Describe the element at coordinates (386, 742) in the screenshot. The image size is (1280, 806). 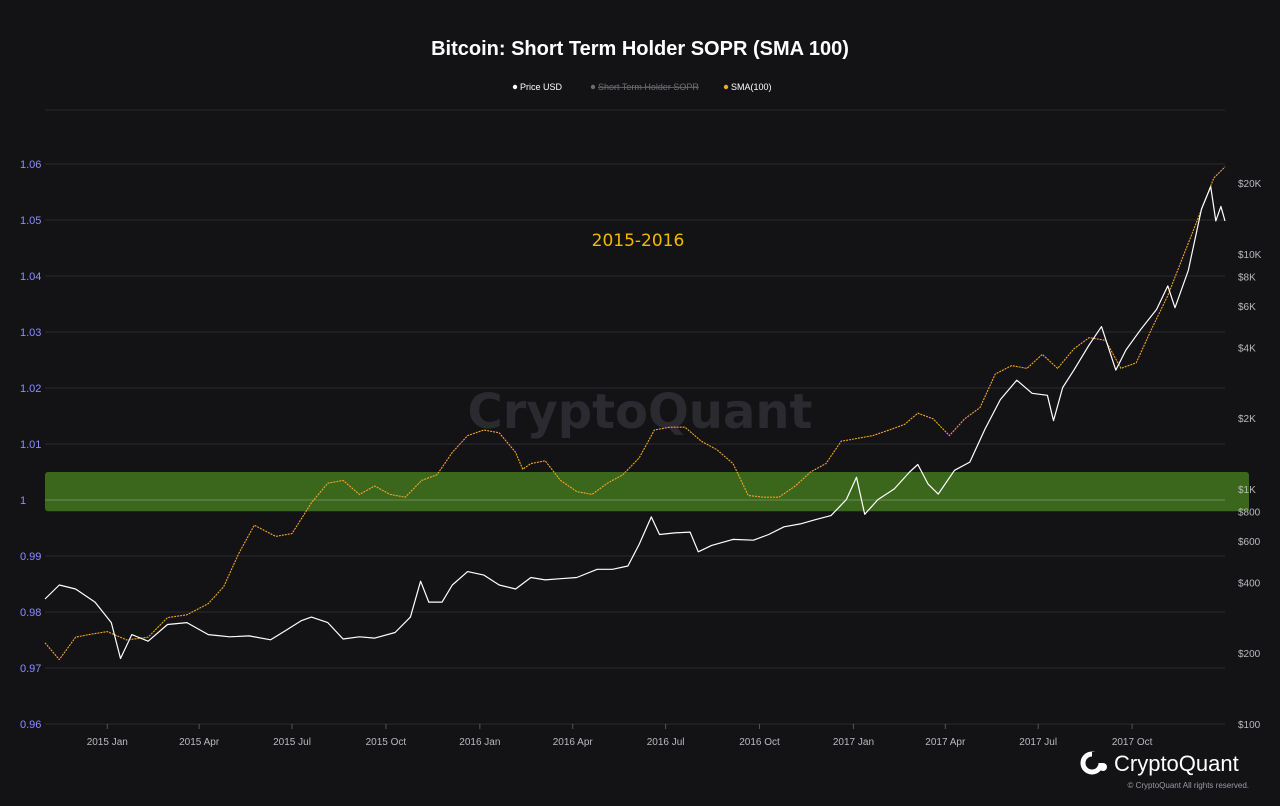
I see `x-tick-label: 2015 Oct` at that location.